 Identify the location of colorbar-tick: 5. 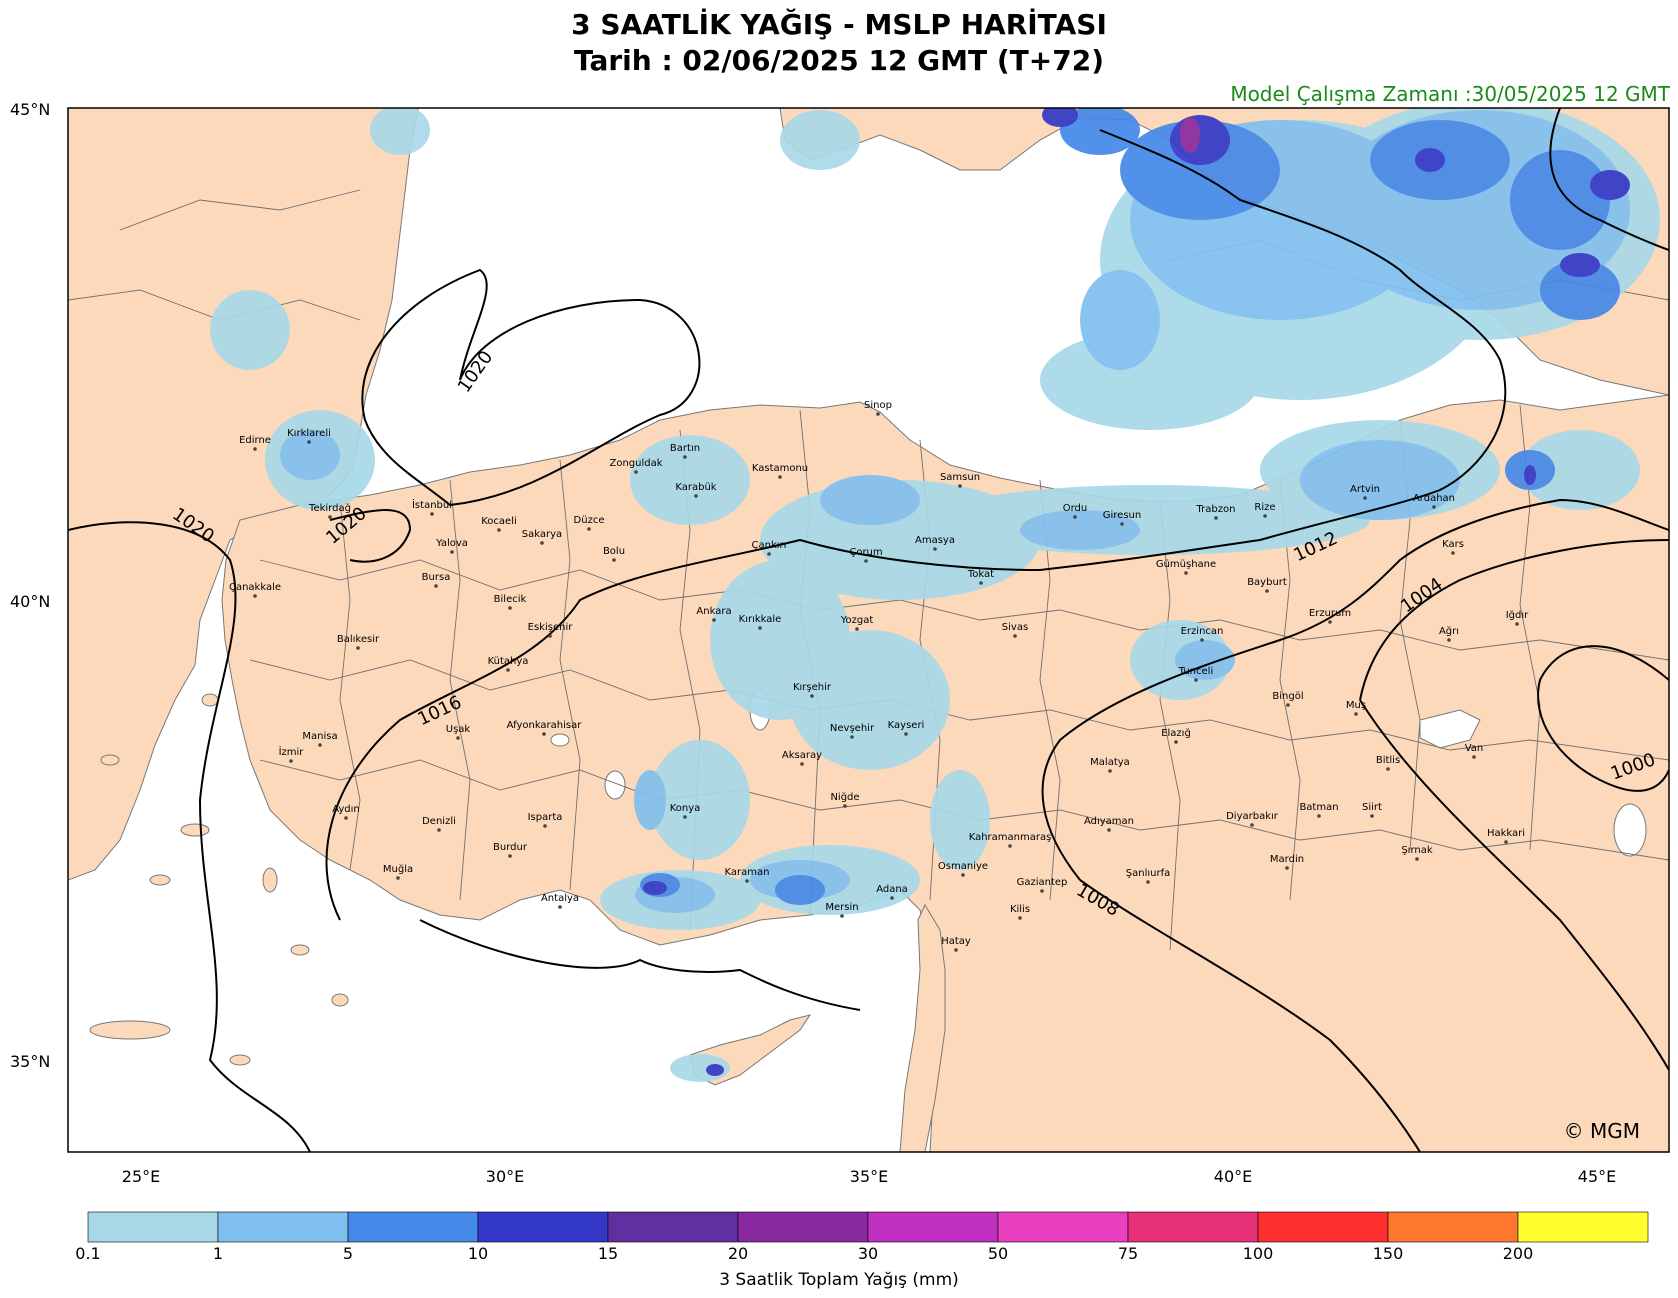
(348, 1253).